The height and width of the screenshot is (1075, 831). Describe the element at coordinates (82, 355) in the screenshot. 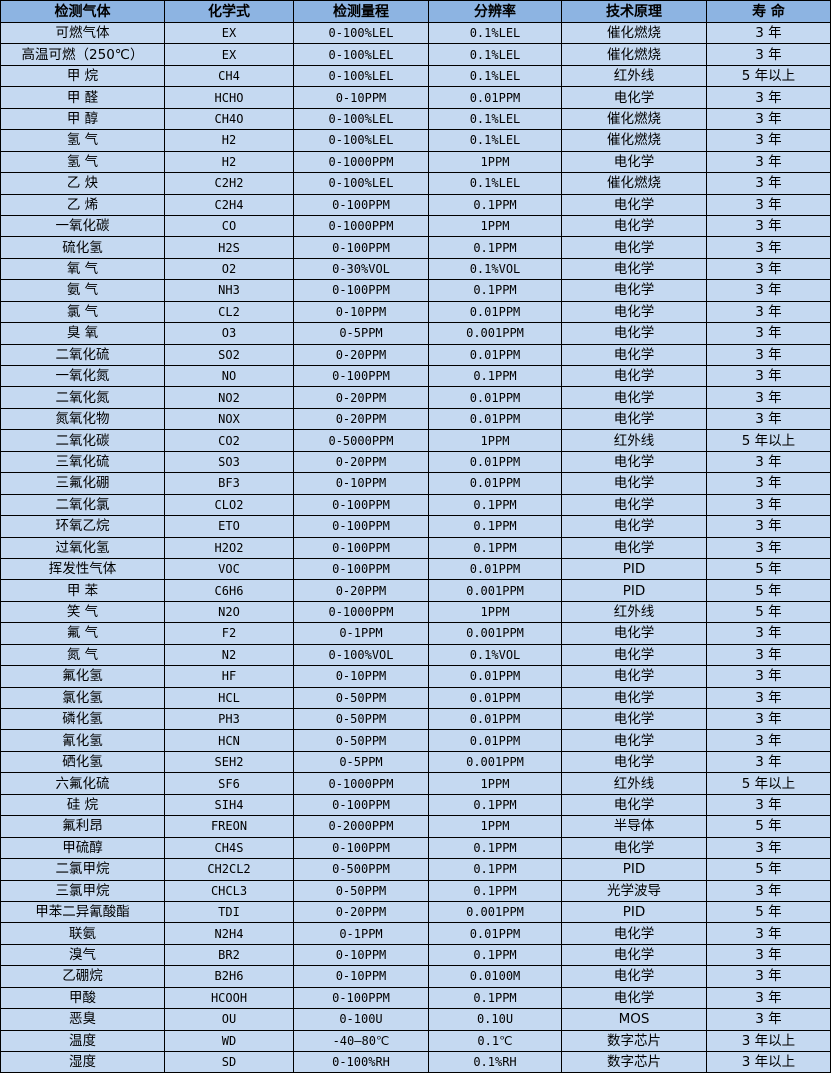

I see `gas-cell: 二氧化硫` at that location.